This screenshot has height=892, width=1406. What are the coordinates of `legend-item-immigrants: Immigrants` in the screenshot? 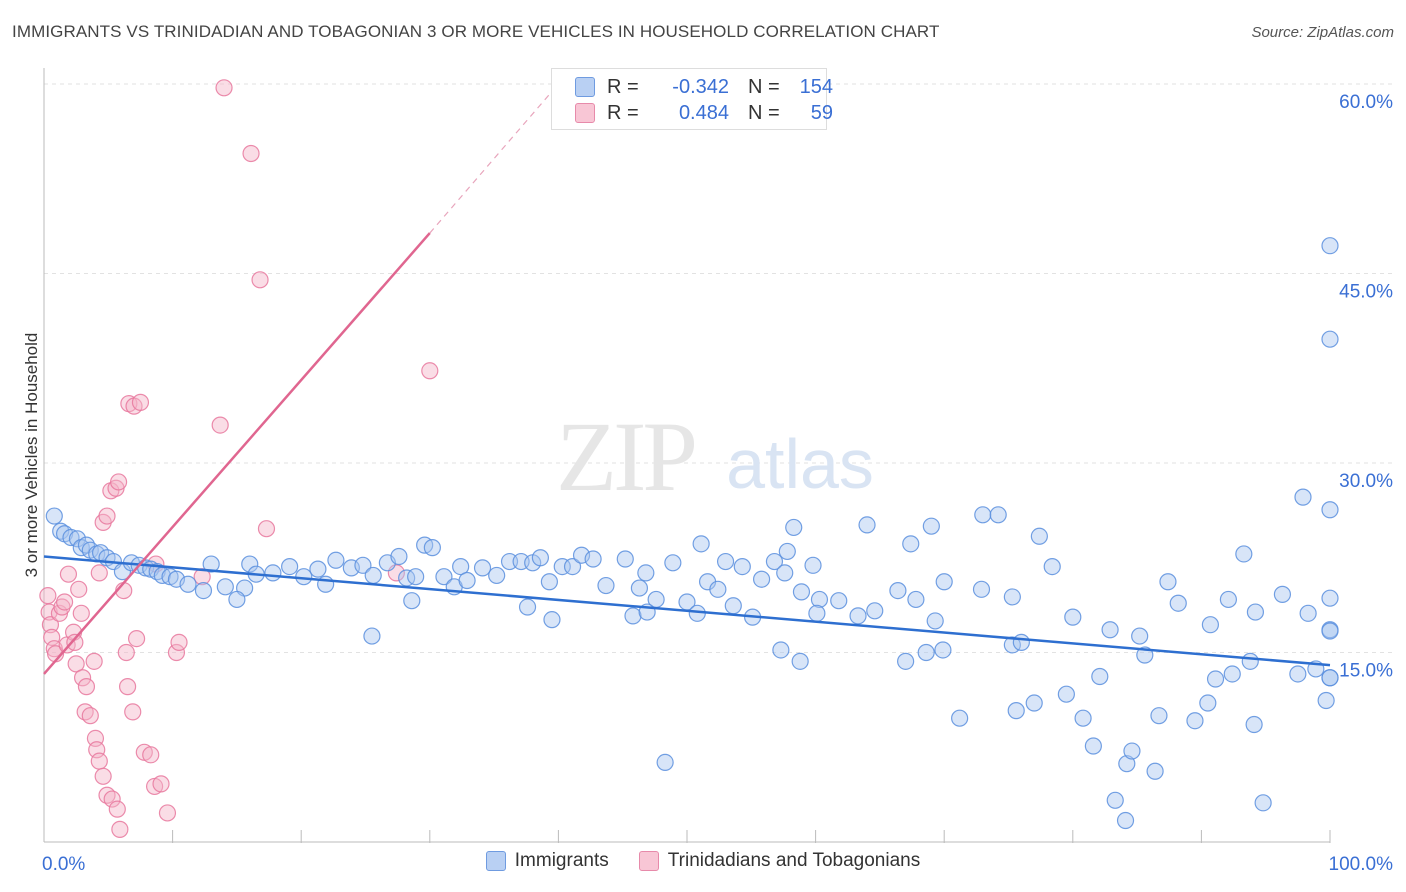 It's located at (547, 861).